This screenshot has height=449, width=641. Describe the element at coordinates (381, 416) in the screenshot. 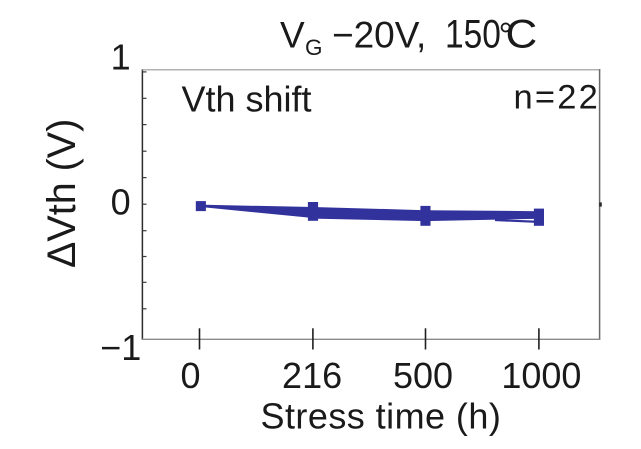

I see `svg-text: Stress time (h)` at that location.